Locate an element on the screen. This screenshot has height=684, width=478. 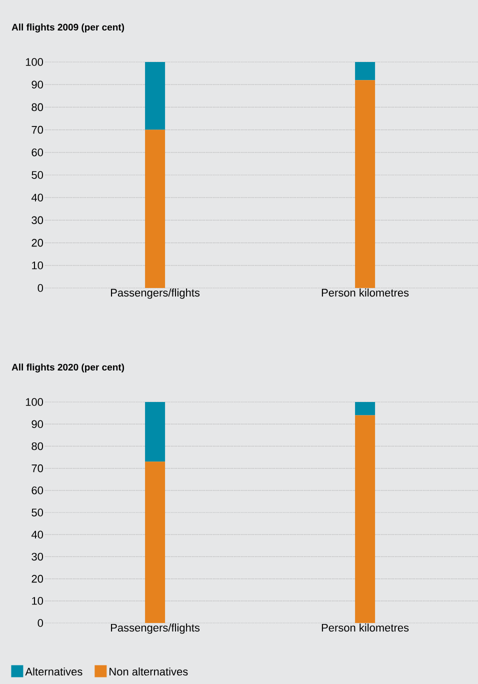
chart-title: All flights 2009 (per cent) is located at coordinates (68, 28).